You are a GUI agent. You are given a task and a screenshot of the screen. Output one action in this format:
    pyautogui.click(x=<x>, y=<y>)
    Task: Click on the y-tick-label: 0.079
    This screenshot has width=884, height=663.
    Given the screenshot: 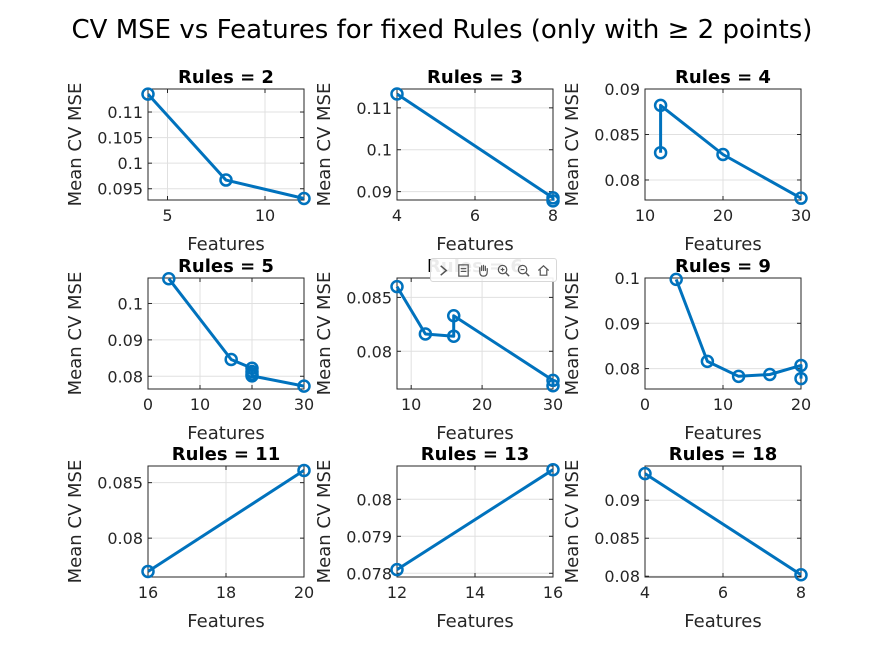 What is the action you would take?
    pyautogui.click(x=369, y=536)
    